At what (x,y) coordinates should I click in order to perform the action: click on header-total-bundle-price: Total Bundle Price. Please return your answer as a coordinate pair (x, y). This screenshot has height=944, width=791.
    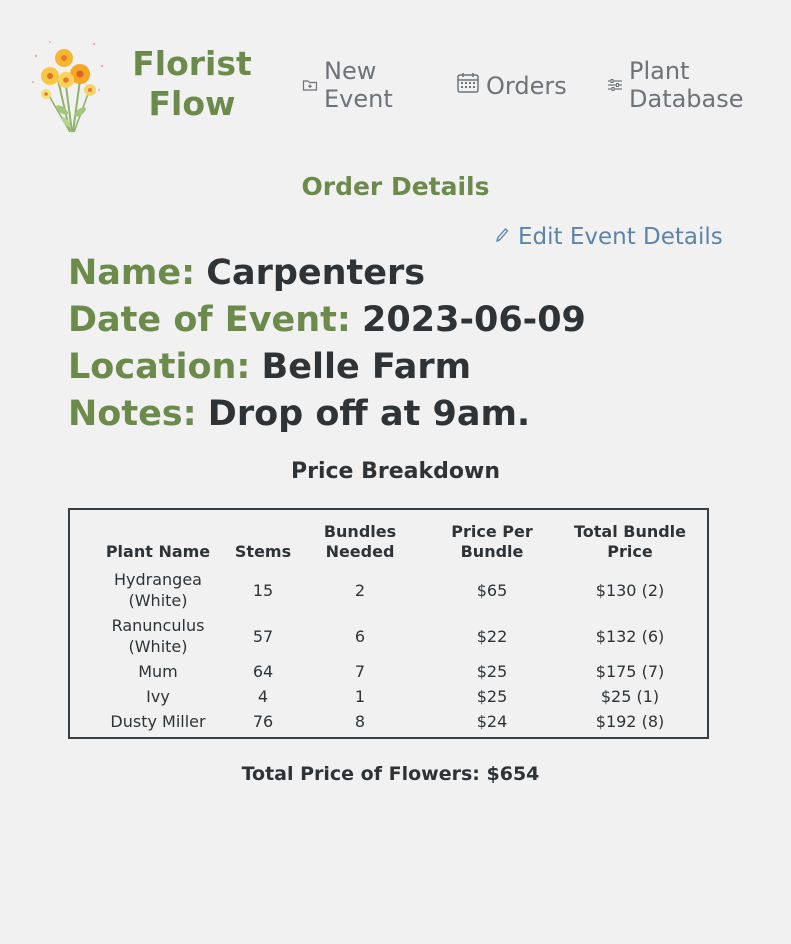
    Looking at the image, I should click on (630, 541).